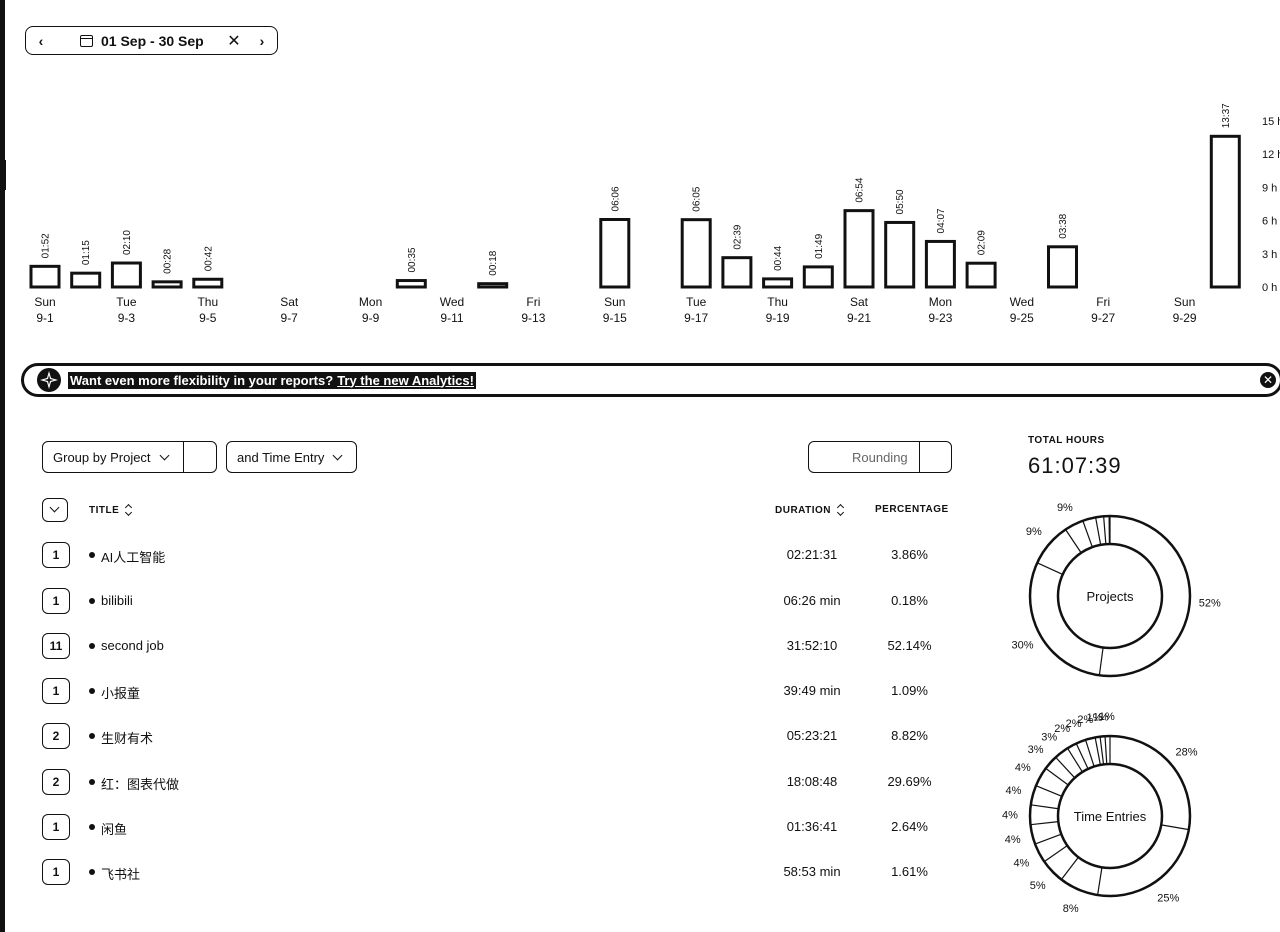  What do you see at coordinates (55, 510) in the screenshot?
I see `expand-all-button` at bounding box center [55, 510].